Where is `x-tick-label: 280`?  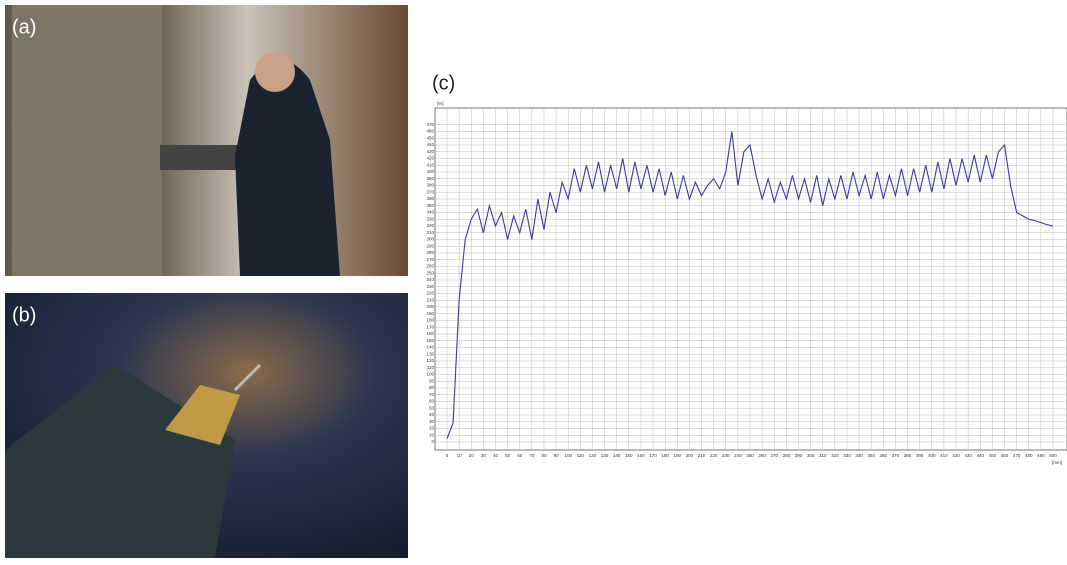 x-tick-label: 280 is located at coordinates (787, 455).